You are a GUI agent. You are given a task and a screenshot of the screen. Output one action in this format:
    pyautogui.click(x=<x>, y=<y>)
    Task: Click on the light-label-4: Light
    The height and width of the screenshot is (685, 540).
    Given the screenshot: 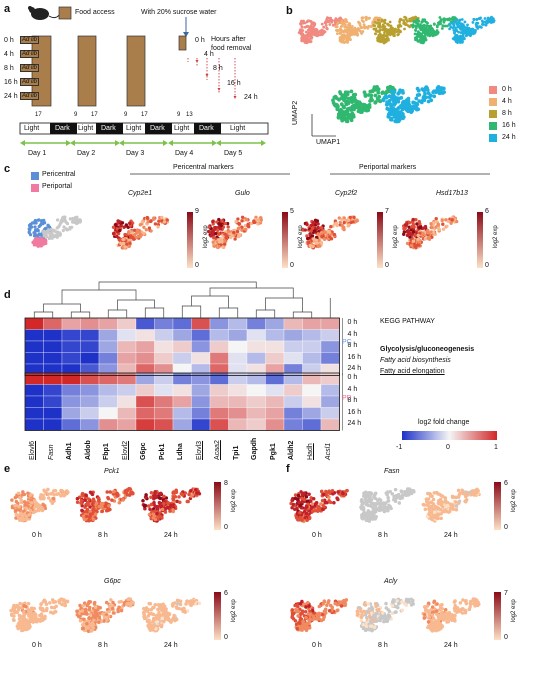 What is the action you would take?
    pyautogui.click(x=134, y=128)
    